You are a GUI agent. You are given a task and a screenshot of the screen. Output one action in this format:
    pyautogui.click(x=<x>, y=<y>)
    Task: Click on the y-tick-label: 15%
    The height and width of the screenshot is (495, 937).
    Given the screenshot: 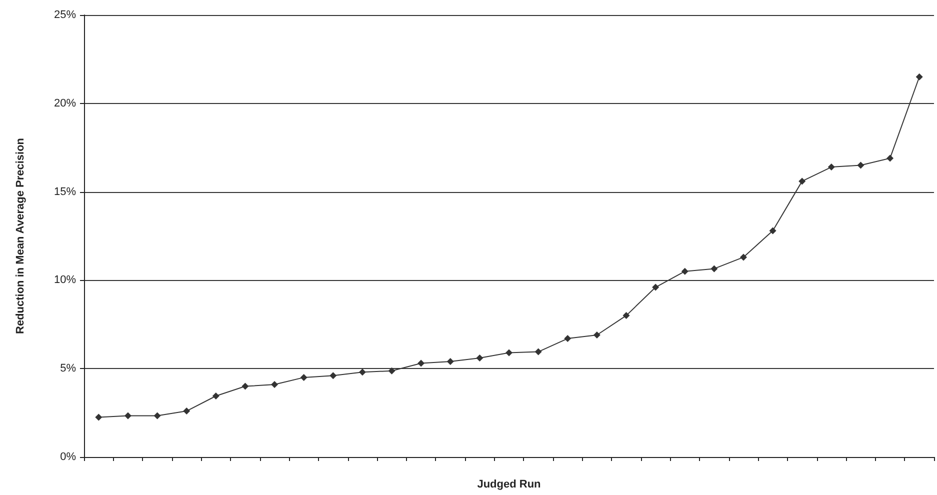 What is the action you would take?
    pyautogui.click(x=65, y=192)
    